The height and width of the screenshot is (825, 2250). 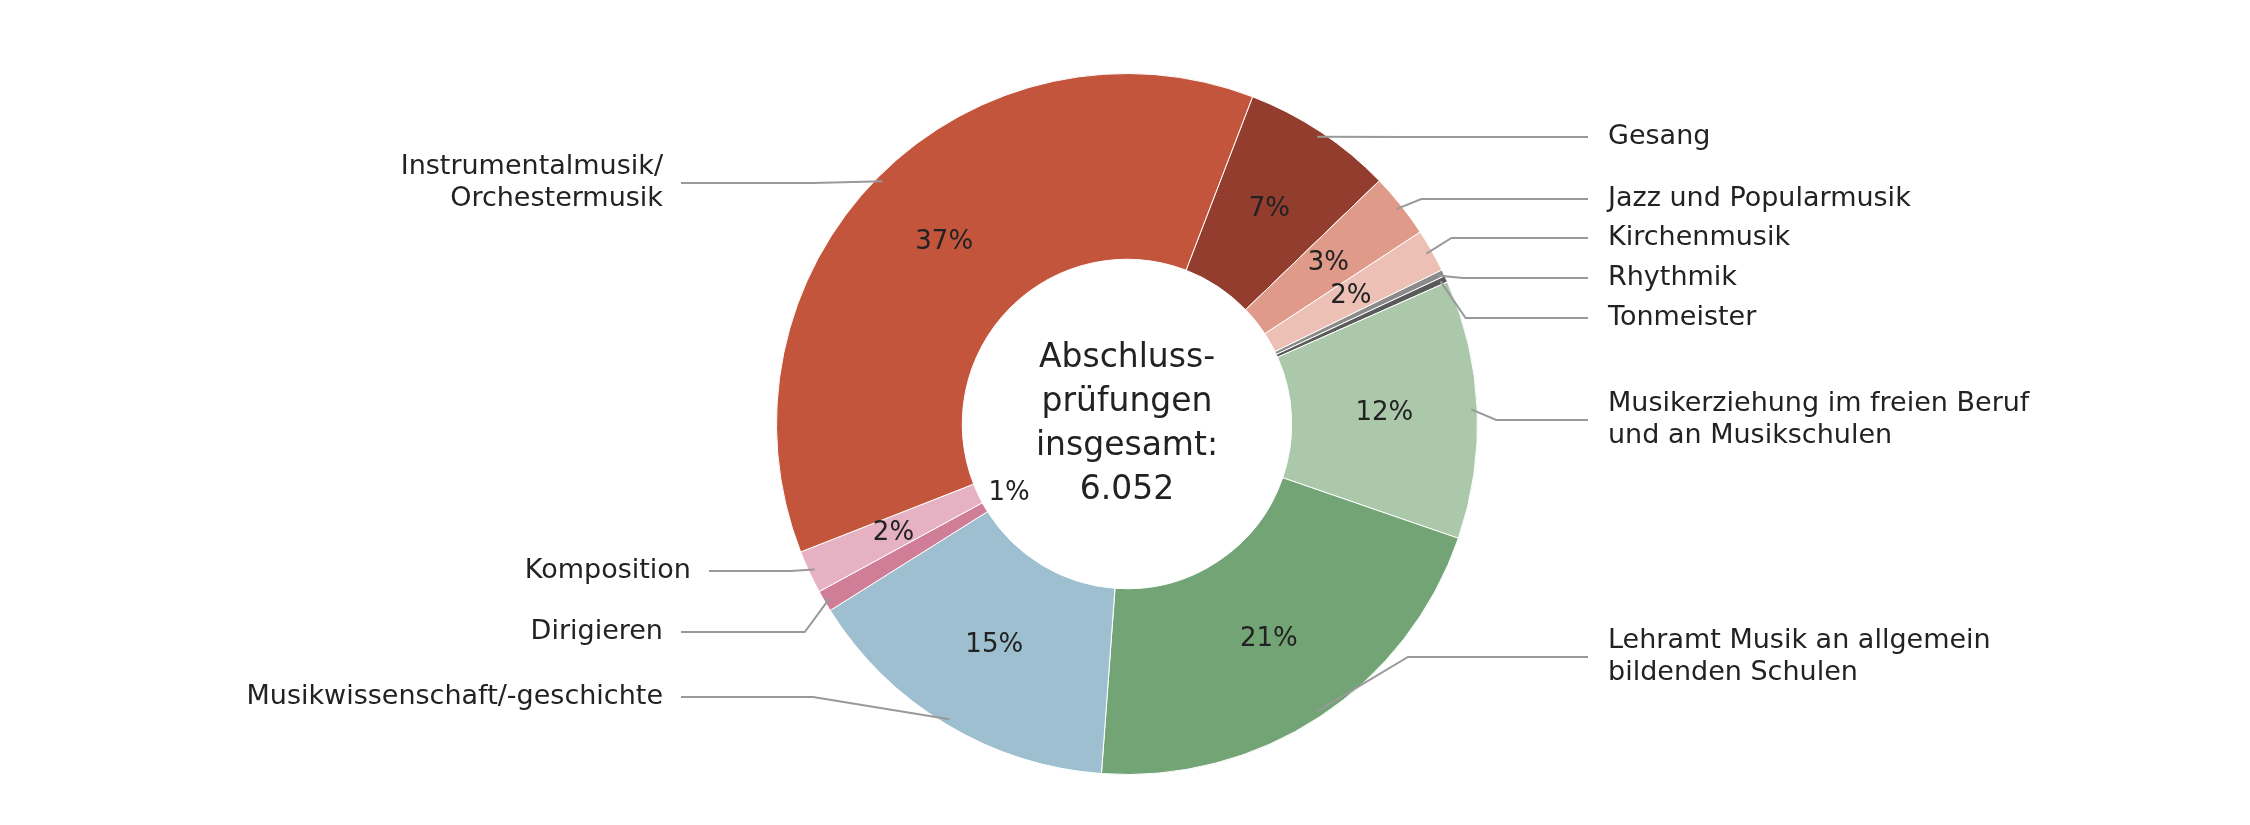 What do you see at coordinates (1269, 206) in the screenshot?
I see `data-label: 7%` at bounding box center [1269, 206].